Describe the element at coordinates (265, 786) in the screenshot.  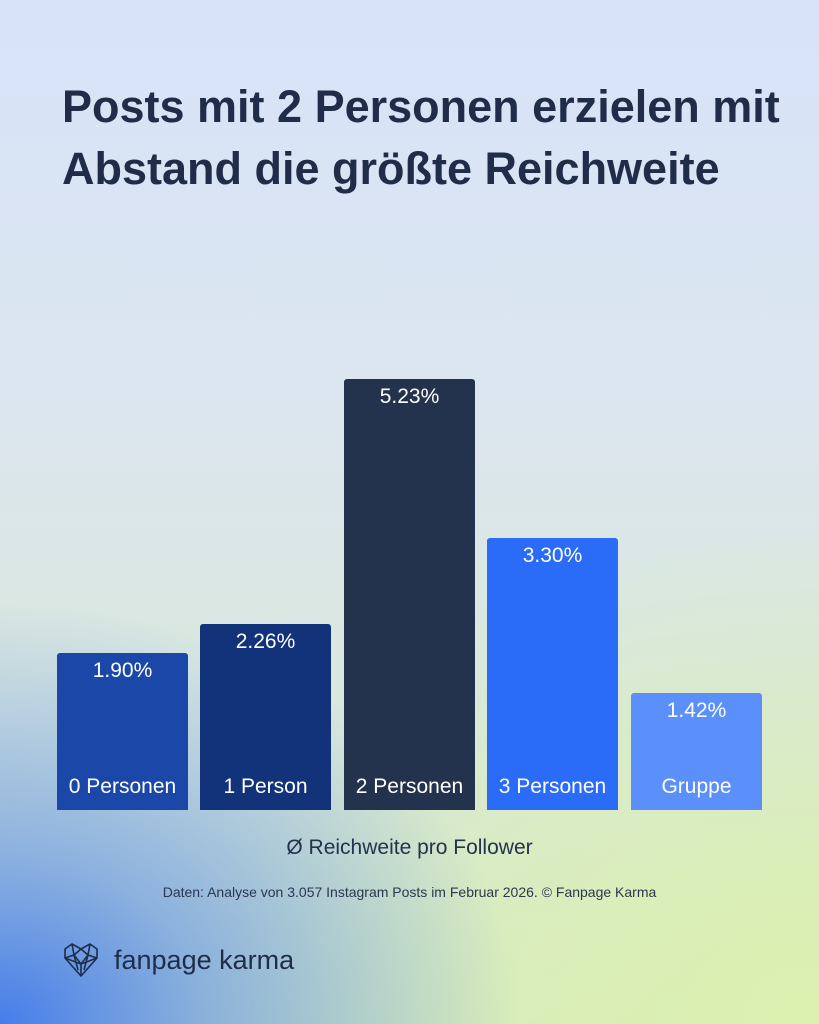
I see `category-label: 1 Person` at that location.